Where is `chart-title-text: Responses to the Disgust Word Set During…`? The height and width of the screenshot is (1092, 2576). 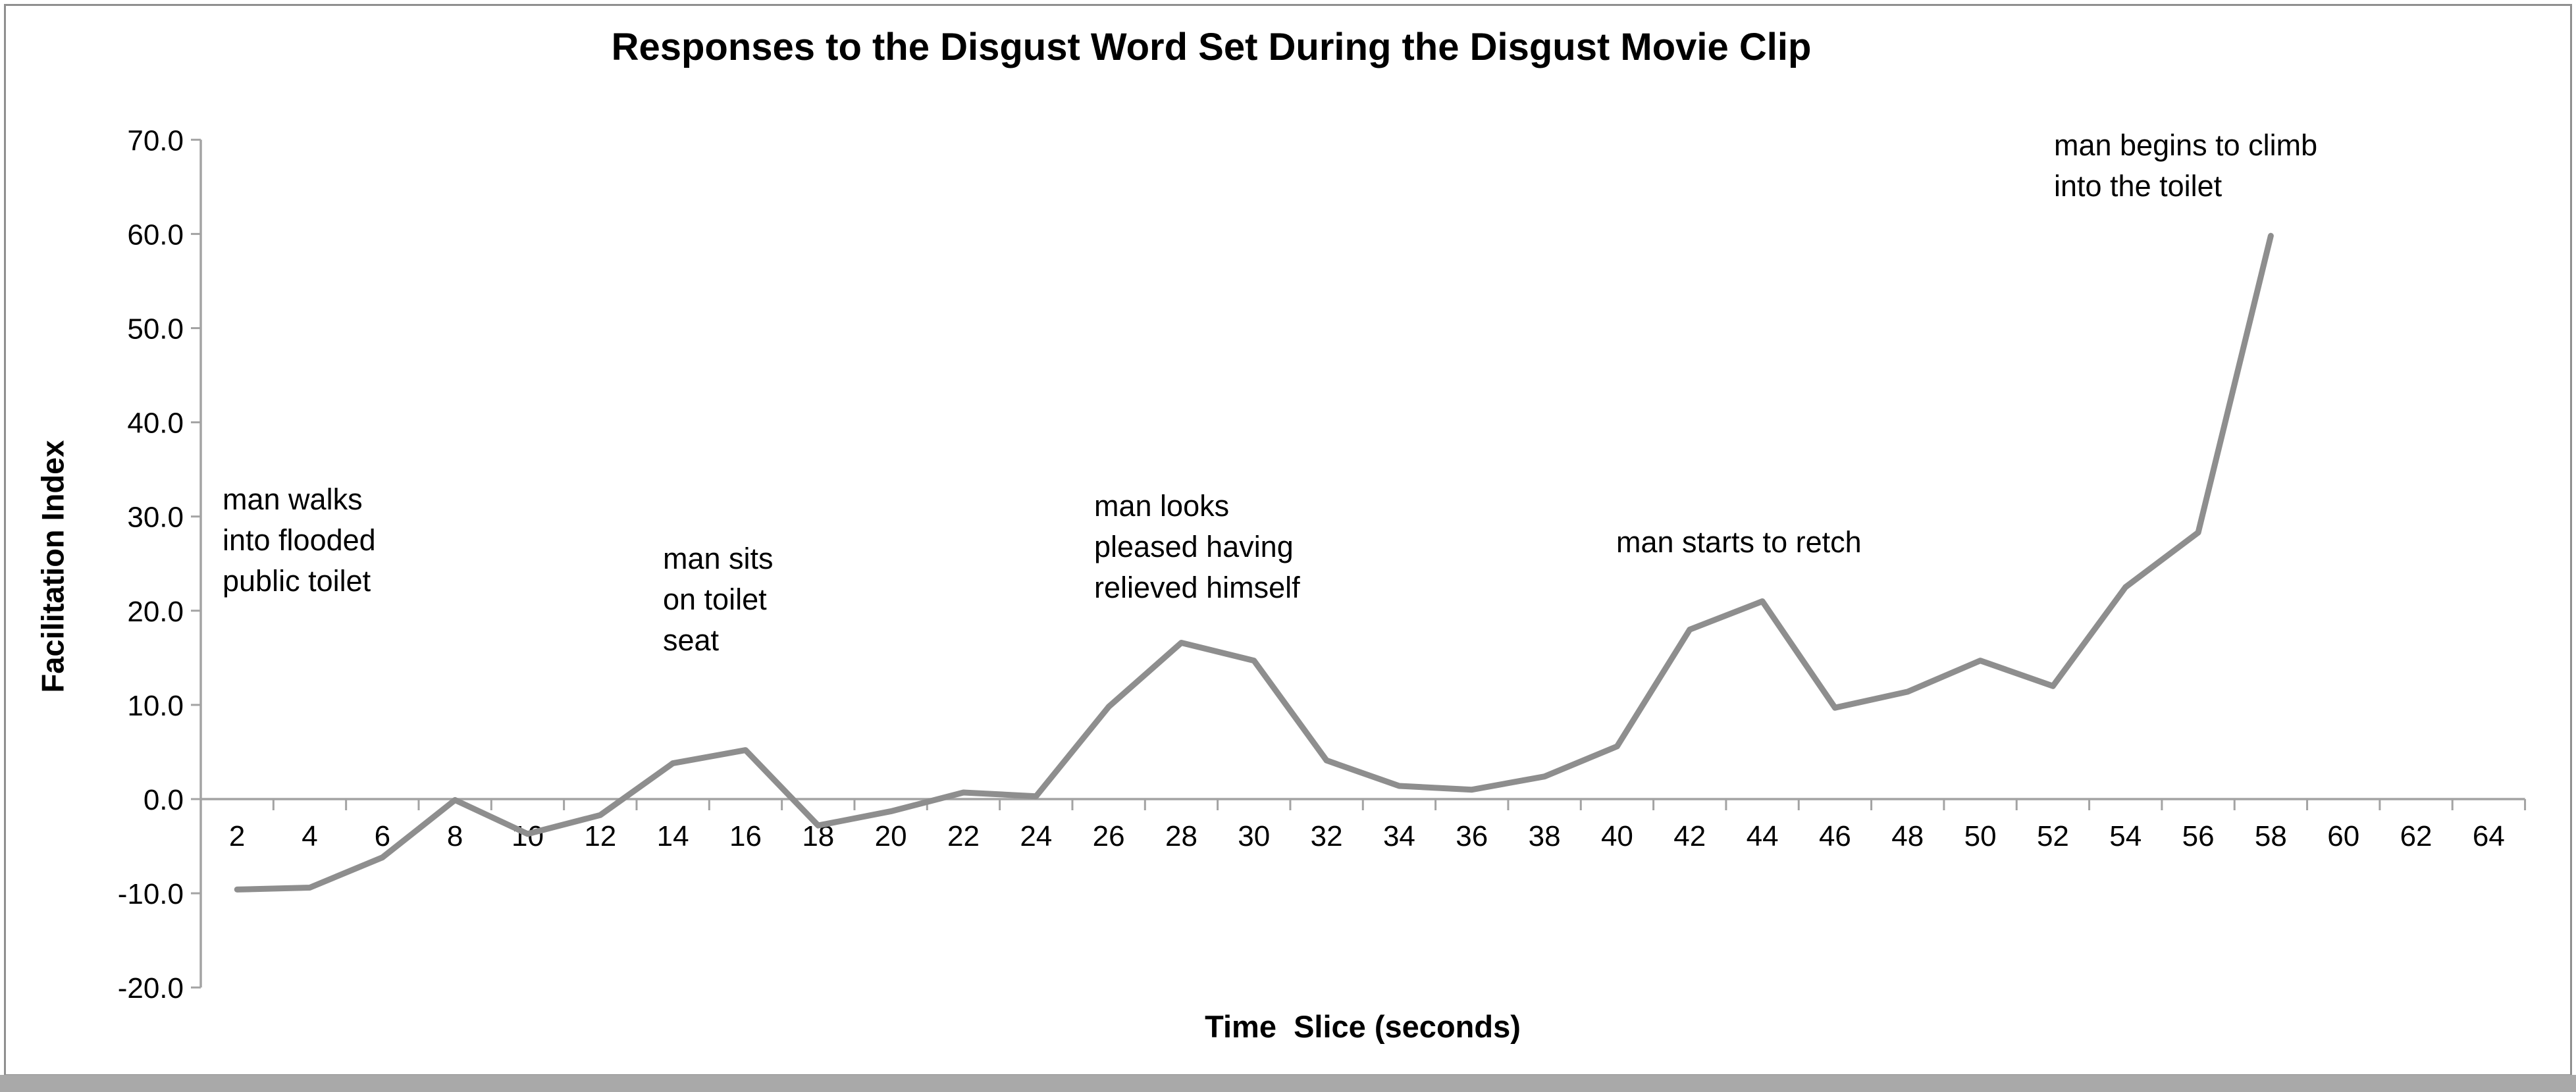
chart-title-text: Responses to the Disgust Word Set During… is located at coordinates (1211, 47).